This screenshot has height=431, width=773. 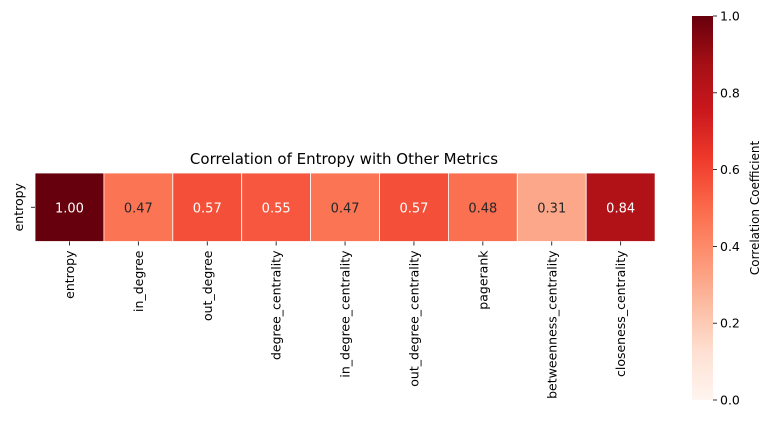 What do you see at coordinates (69, 274) in the screenshot?
I see `x-tick-label: entropy` at bounding box center [69, 274].